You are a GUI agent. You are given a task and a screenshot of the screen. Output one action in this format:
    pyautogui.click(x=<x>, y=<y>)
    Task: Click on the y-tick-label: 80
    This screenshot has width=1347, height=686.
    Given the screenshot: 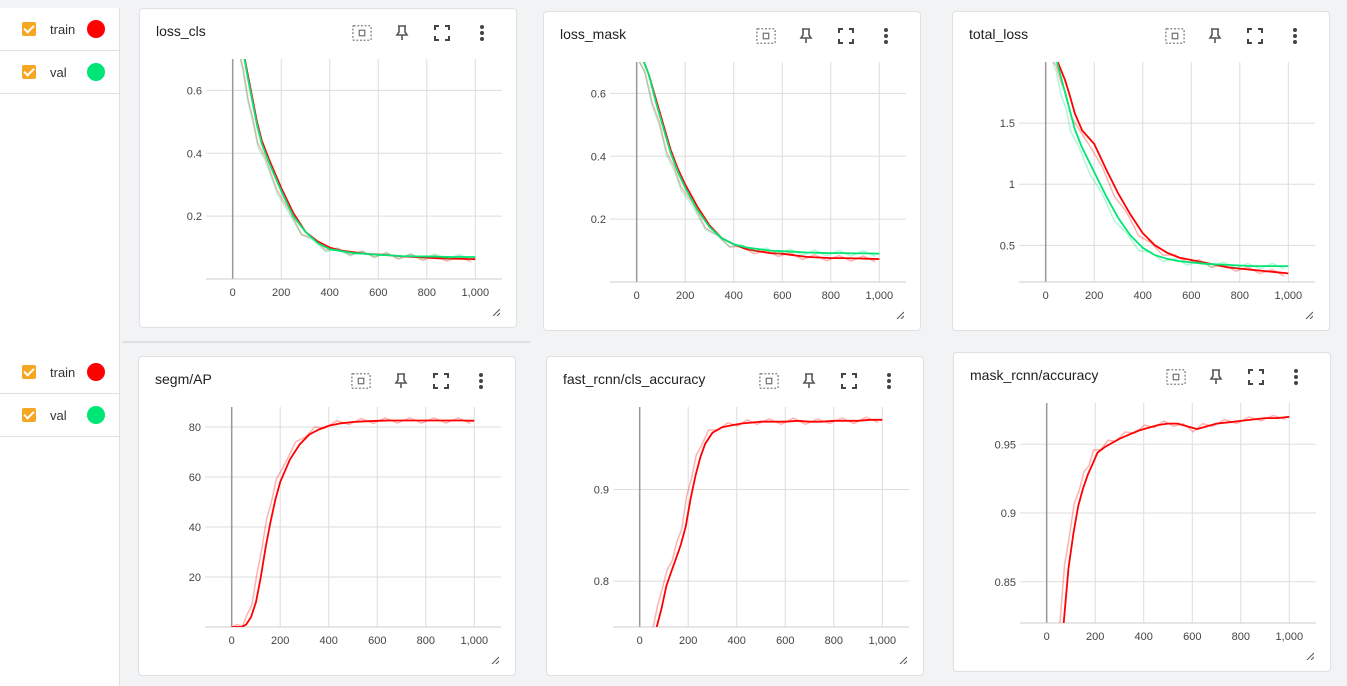 What is the action you would take?
    pyautogui.click(x=195, y=428)
    